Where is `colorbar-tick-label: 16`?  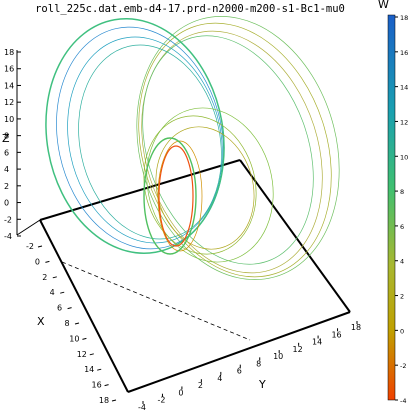
colorbar-tick-label: 16 is located at coordinates (404, 53).